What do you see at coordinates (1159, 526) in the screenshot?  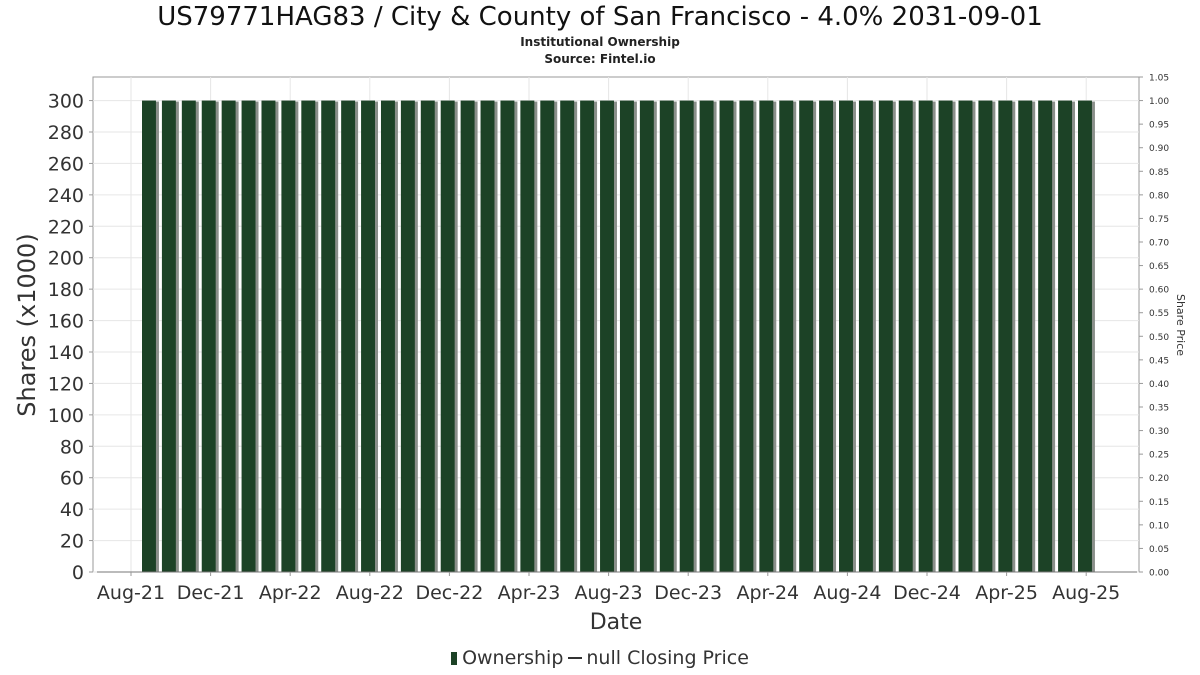 I see `y2-tick-label: 0.10` at bounding box center [1159, 526].